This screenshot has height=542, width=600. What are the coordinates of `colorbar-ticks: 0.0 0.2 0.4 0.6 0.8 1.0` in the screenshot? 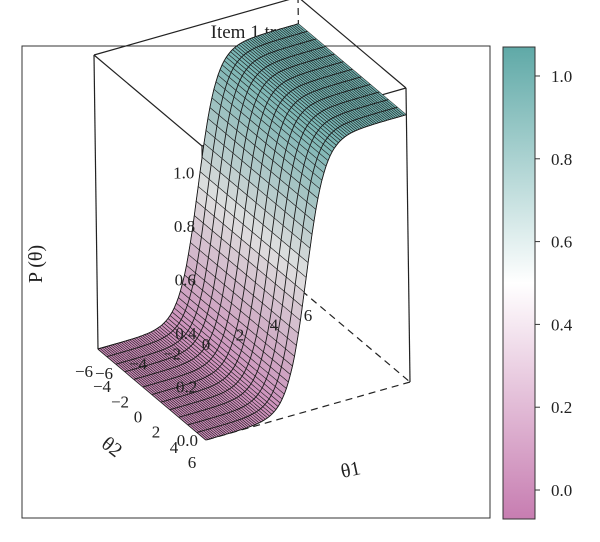 It's located at (554, 283).